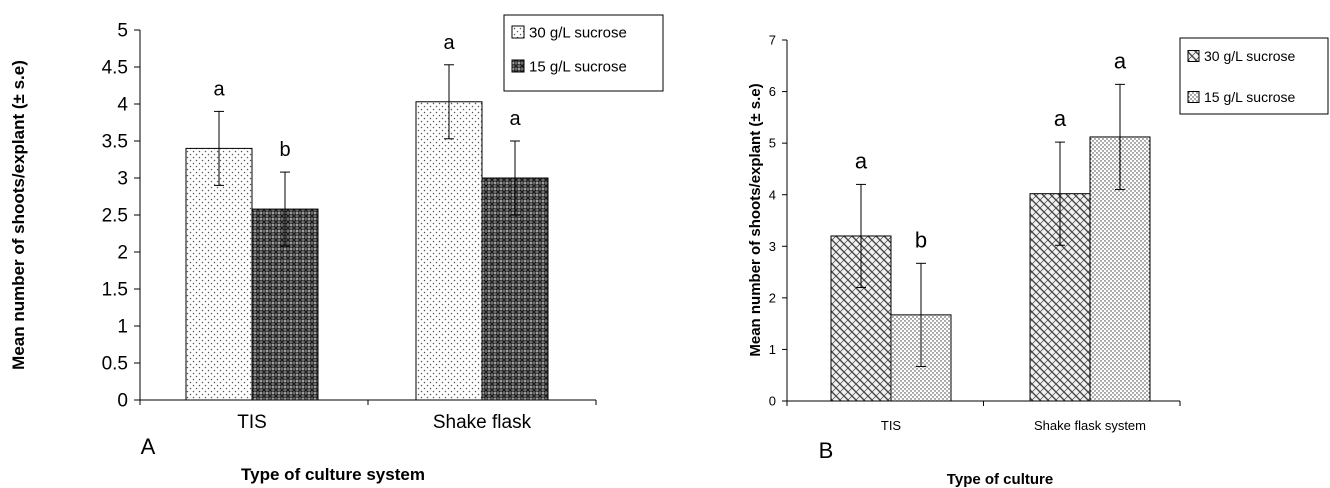  Describe the element at coordinates (482, 422) in the screenshot. I see `x-category-label: Shake flask` at that location.